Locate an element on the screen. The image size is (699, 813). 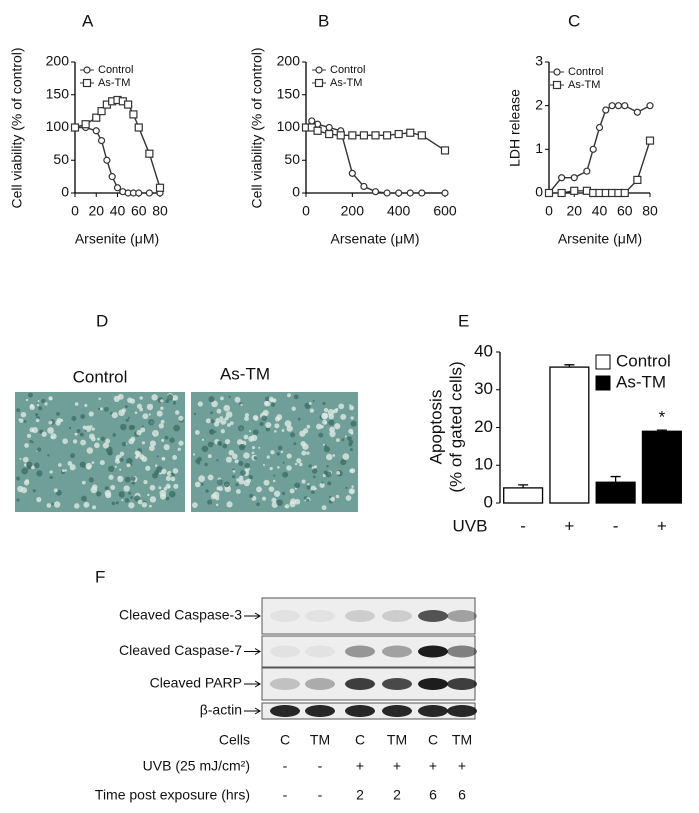
x-tick-label: 40 is located at coordinates (600, 211).